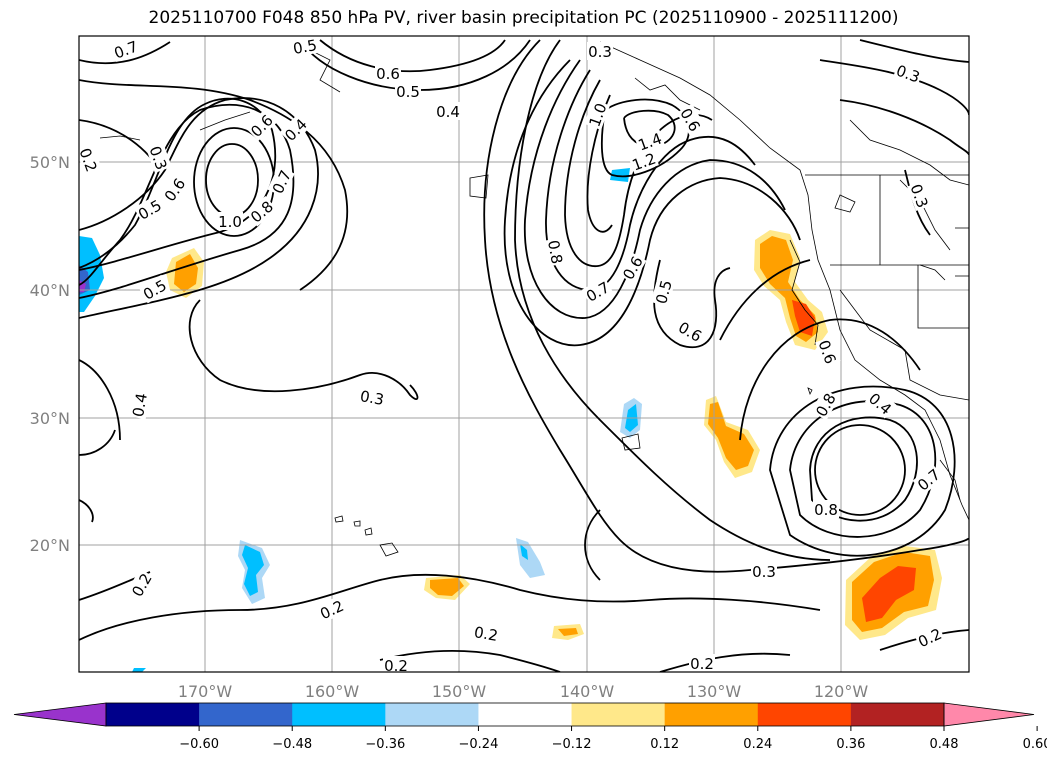 The height and width of the screenshot is (765, 1047). Describe the element at coordinates (385, 744) in the screenshot. I see `colorbar-tick-label: −0.36` at that location.